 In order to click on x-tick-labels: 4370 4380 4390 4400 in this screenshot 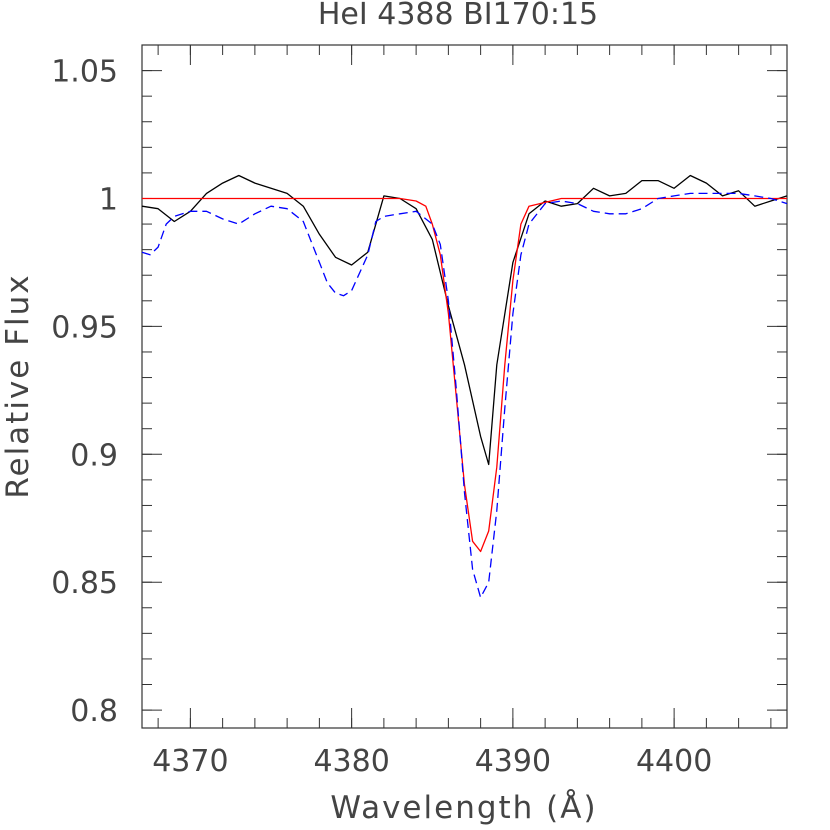, I will do `click(432, 761)`.